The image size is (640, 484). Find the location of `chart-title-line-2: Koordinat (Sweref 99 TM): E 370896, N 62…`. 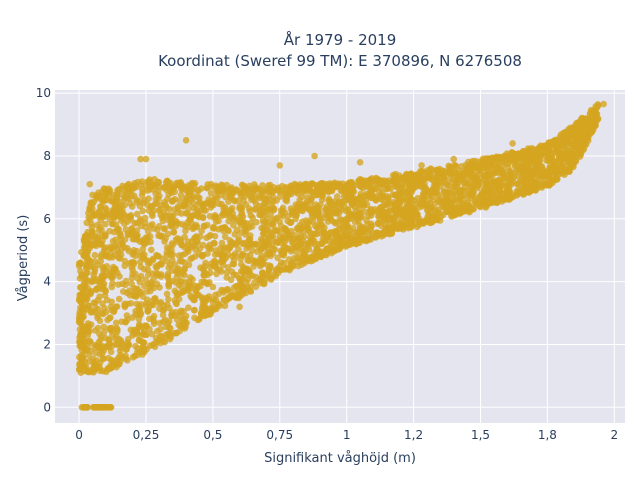

chart-title-line-2: Koordinat (Sweref 99 TM): E 370896, N 62… is located at coordinates (340, 61).